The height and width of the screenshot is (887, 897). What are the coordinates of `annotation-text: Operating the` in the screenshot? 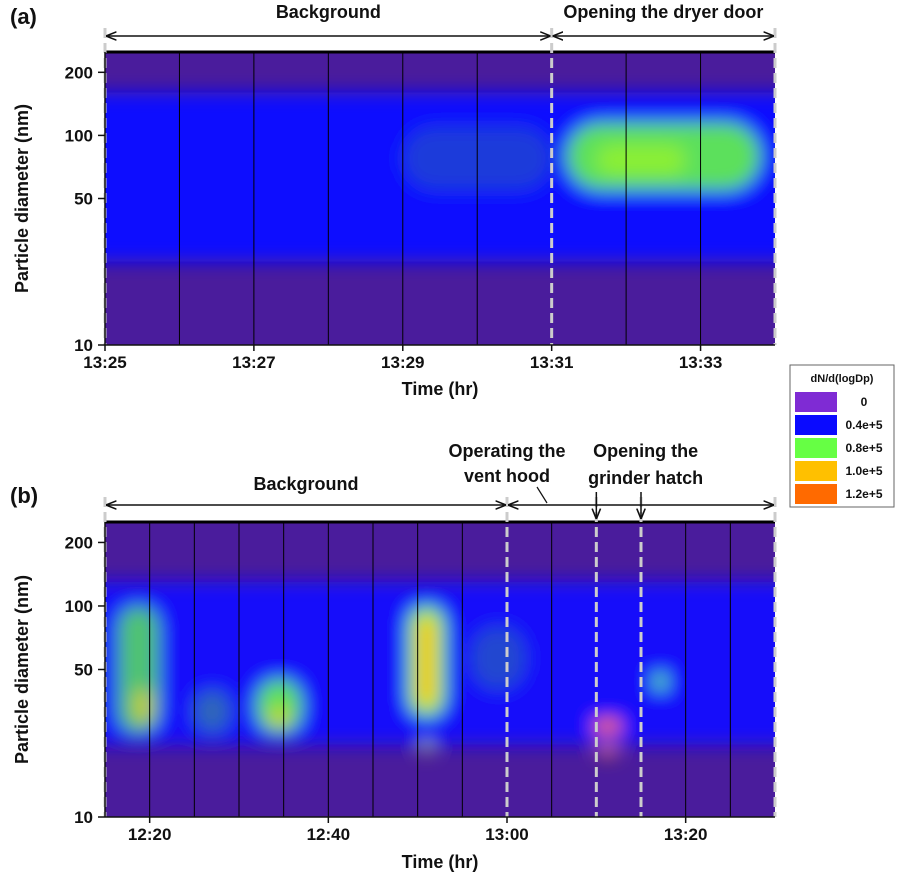 It's located at (506, 451).